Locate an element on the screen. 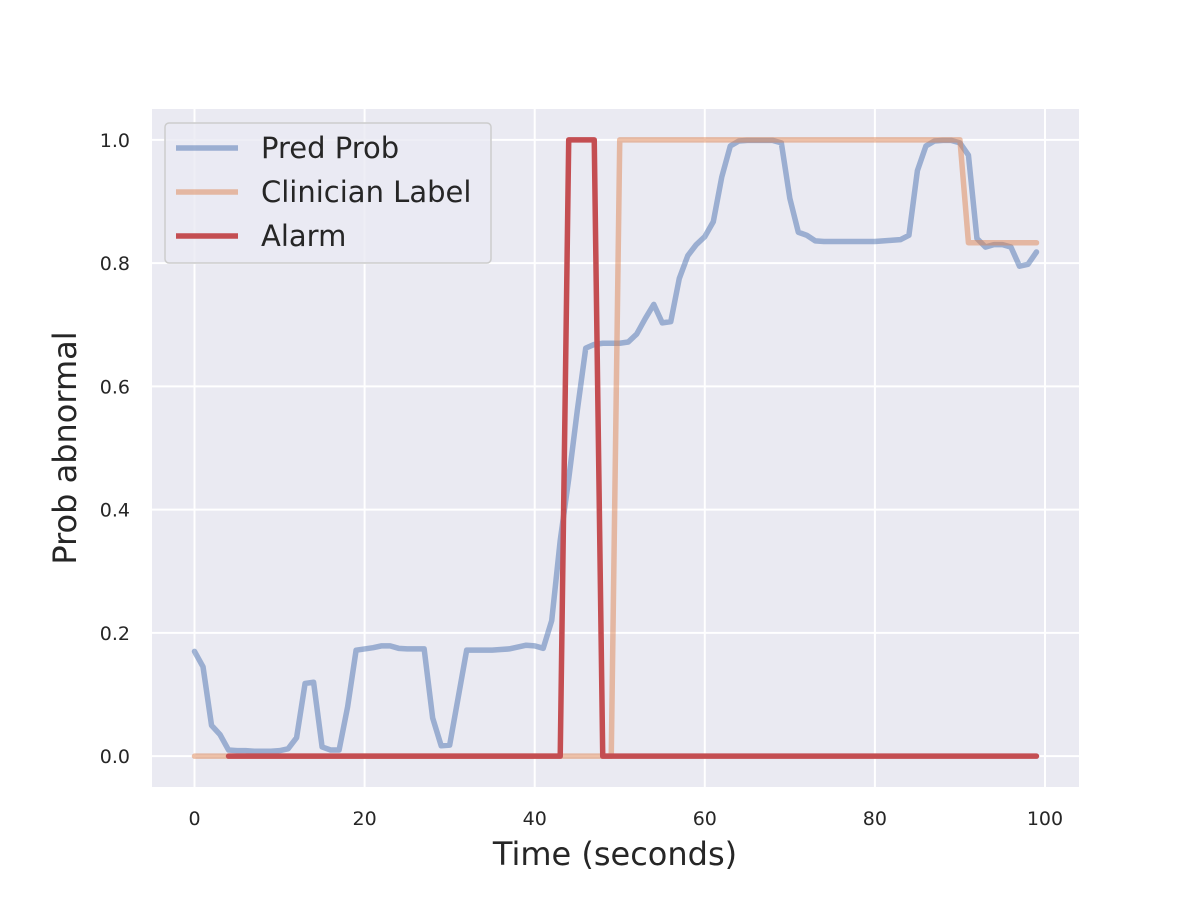  y-axis-label: Prob abnormal is located at coordinates (65, 447).